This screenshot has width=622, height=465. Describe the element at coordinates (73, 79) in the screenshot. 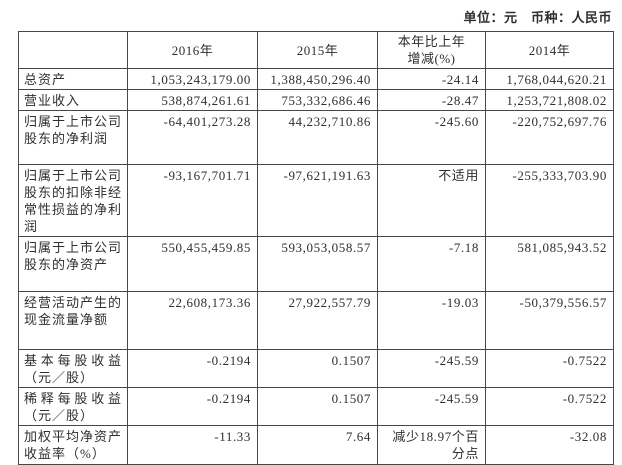

I see `row-label: 总资产` at that location.